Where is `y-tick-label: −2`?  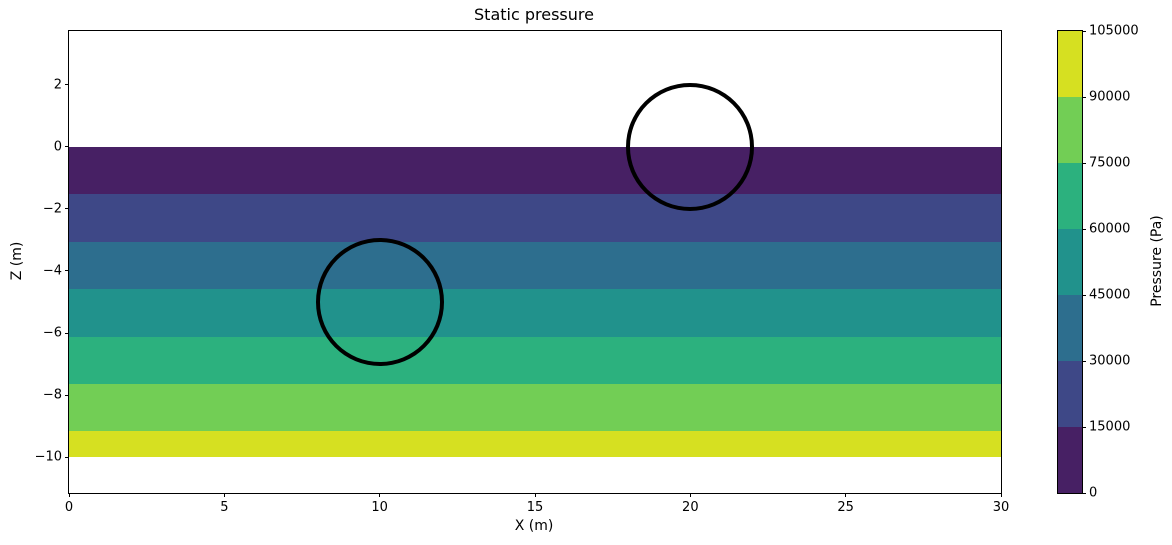
y-tick-label: −2 is located at coordinates (52, 209).